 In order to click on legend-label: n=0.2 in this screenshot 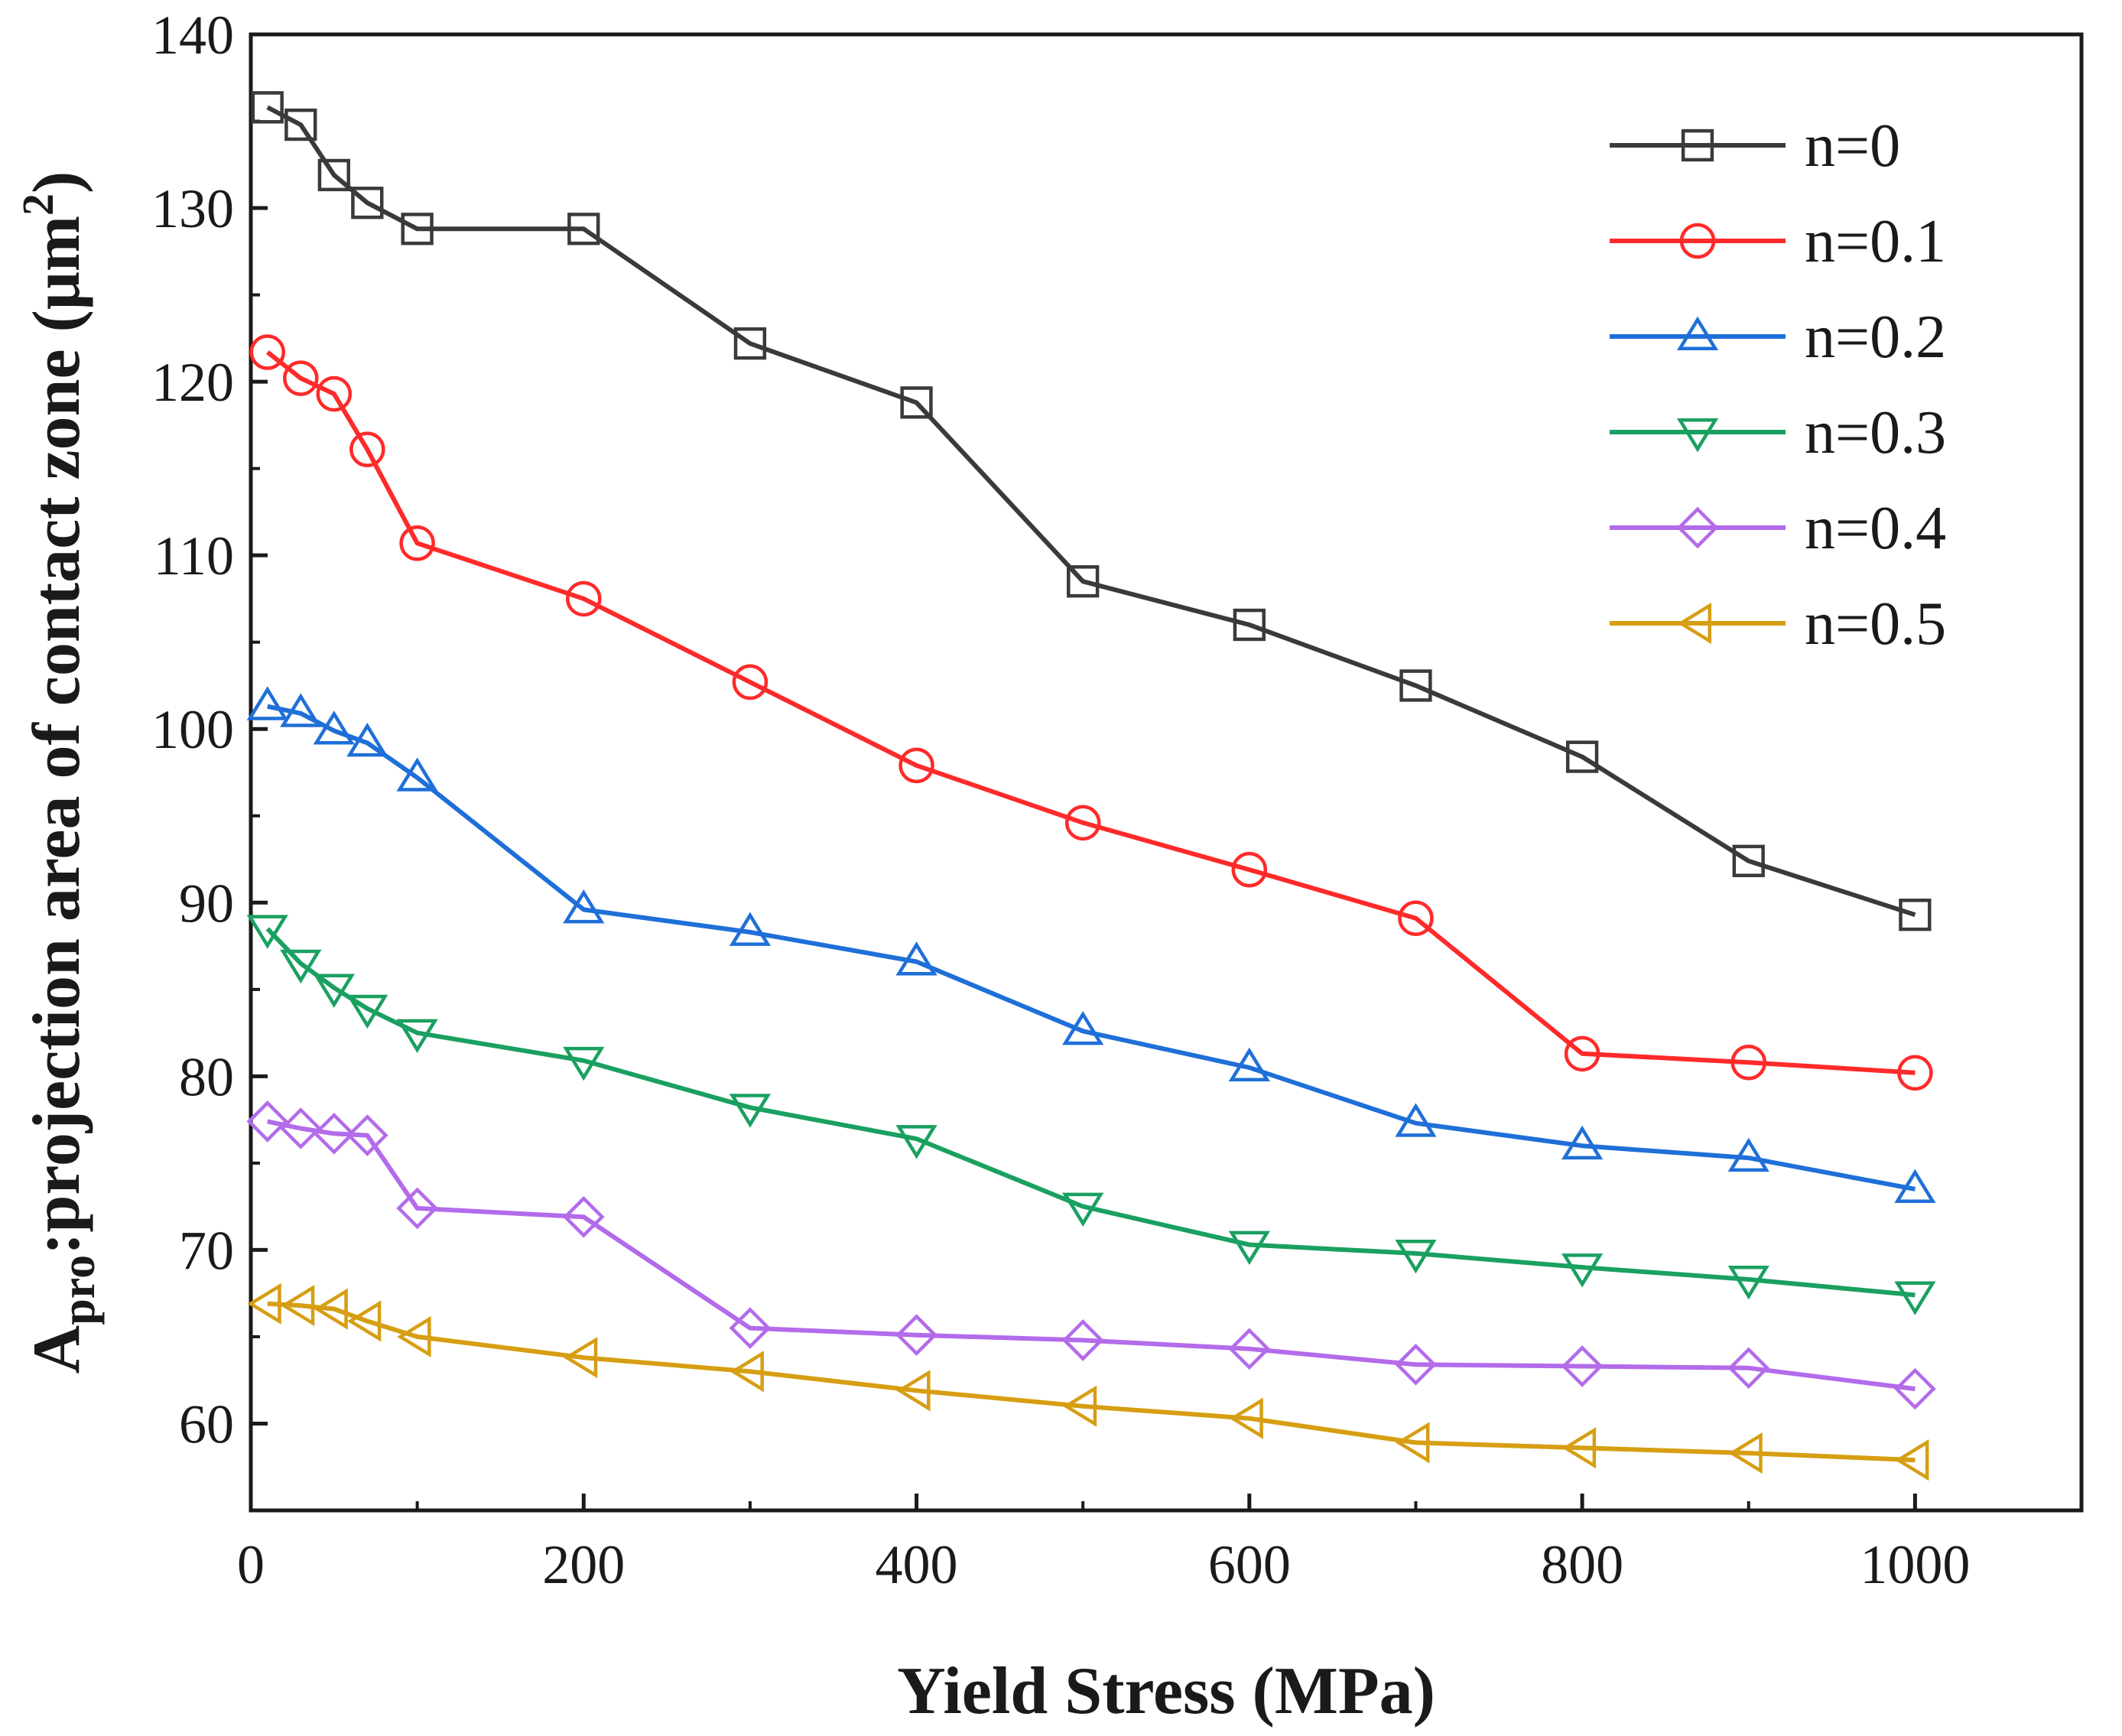, I will do `click(1875, 337)`.